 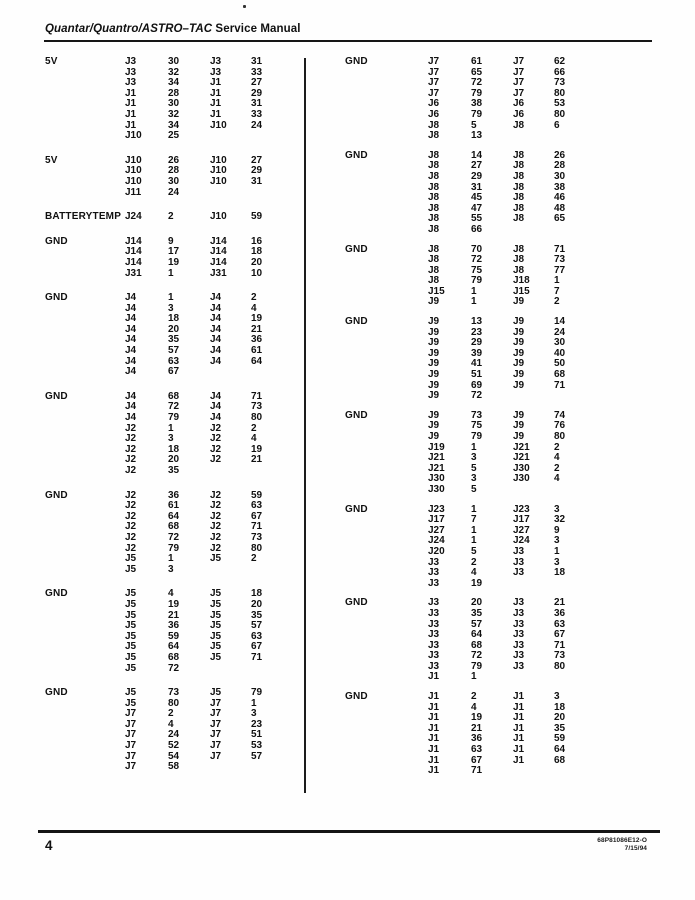 I want to click on pin-row: J1 2 J1 3, so click(x=511, y=697).